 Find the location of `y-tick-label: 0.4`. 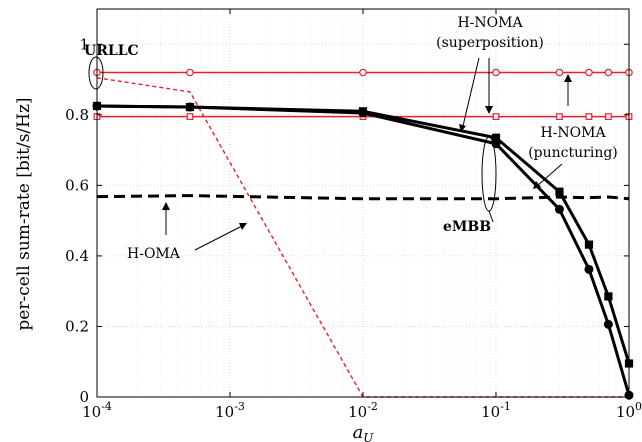

y-tick-label: 0.4 is located at coordinates (77, 256).